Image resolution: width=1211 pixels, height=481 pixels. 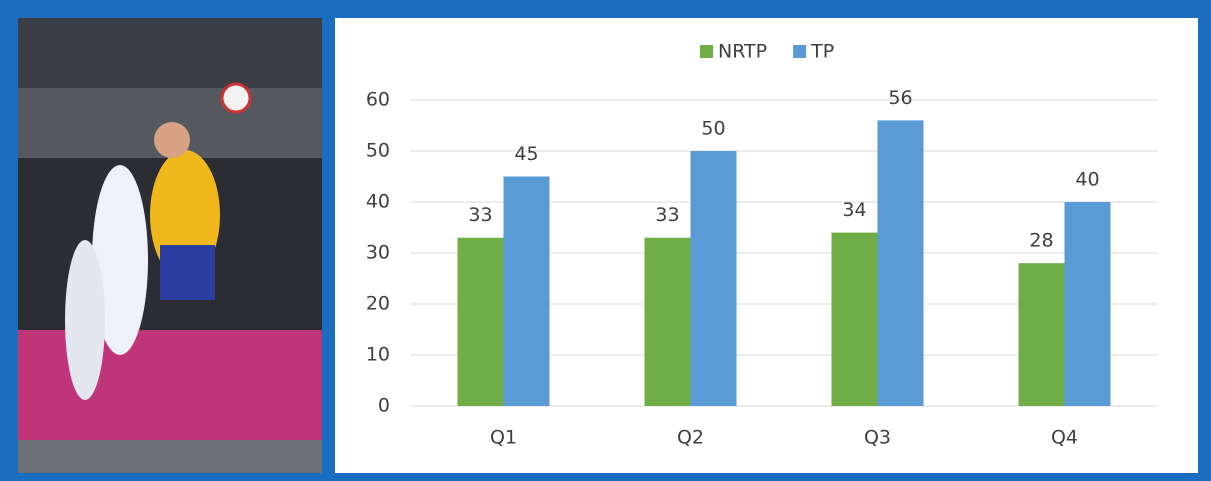 I want to click on legend-label: TP, so click(x=822, y=52).